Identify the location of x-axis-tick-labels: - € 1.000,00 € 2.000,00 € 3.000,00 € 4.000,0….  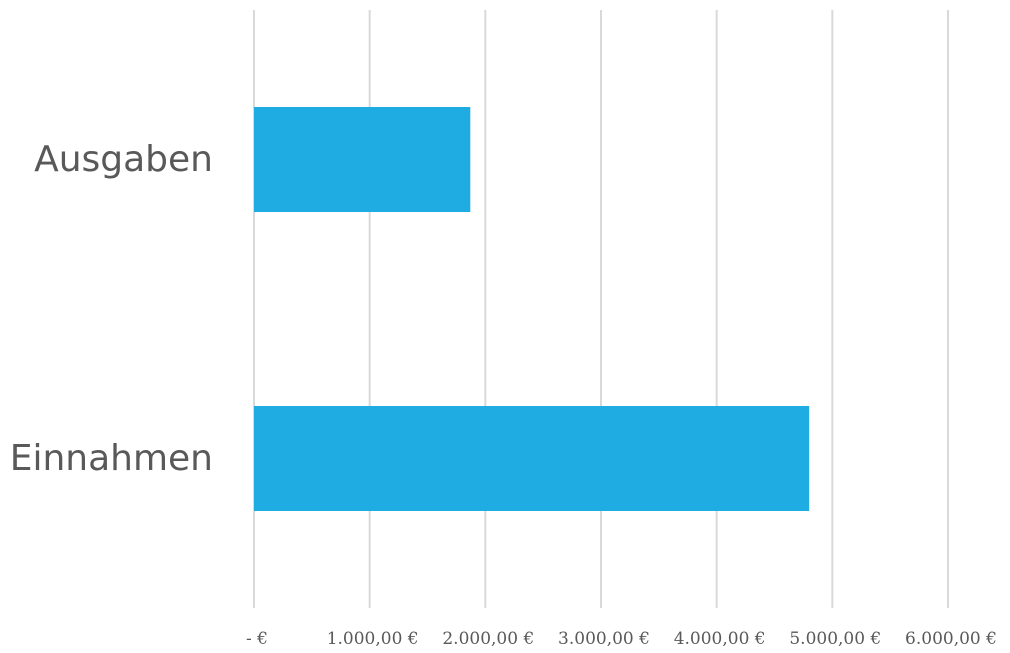
(621, 639).